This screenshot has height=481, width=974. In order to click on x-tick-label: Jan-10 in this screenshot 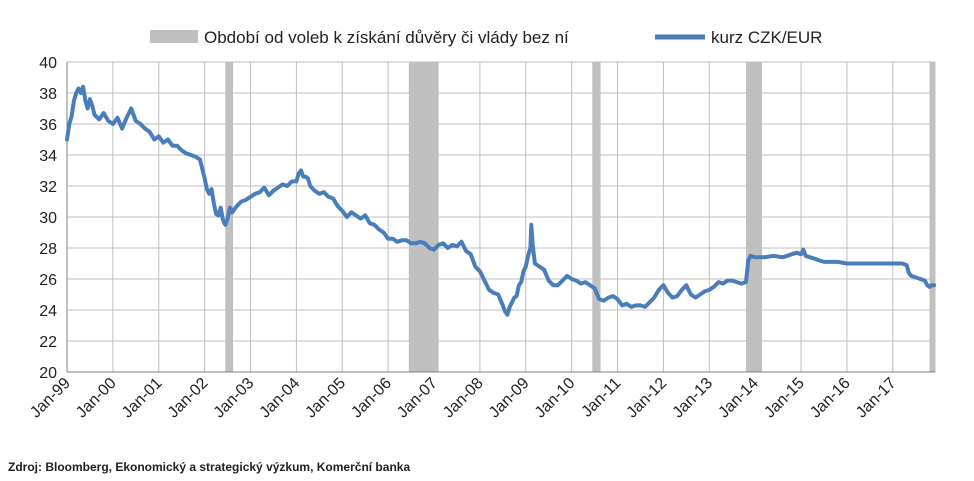, I will do `click(555, 398)`.